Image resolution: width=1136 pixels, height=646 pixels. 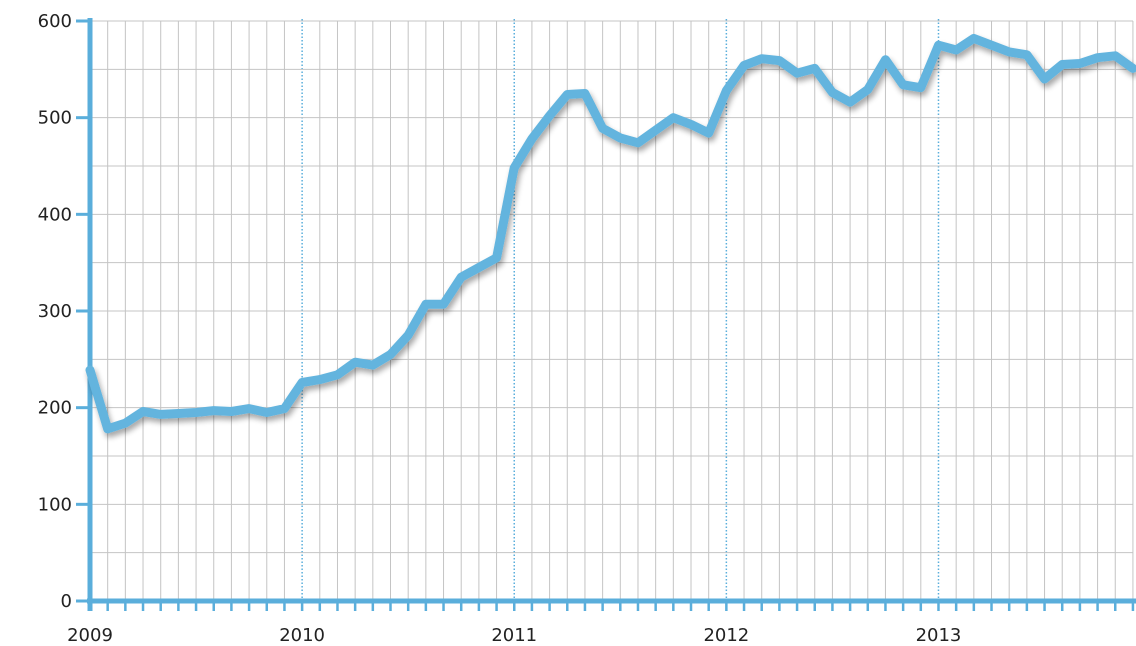 I want to click on y-tick-label: 300, so click(x=55, y=311).